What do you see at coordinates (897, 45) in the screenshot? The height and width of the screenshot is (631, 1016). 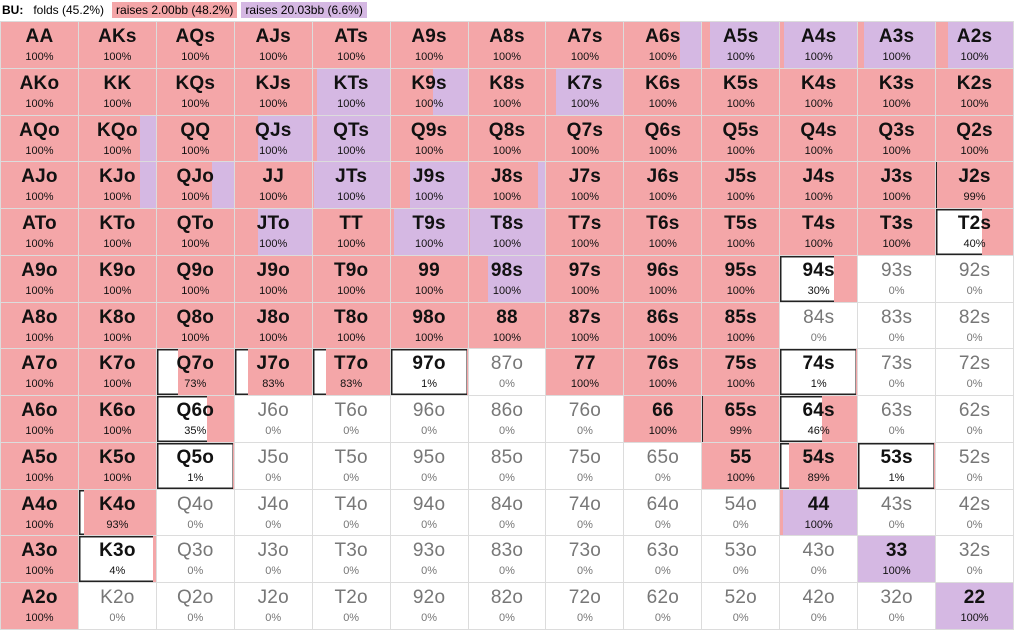 I see `hand-cell-A3s: A3s 100%` at bounding box center [897, 45].